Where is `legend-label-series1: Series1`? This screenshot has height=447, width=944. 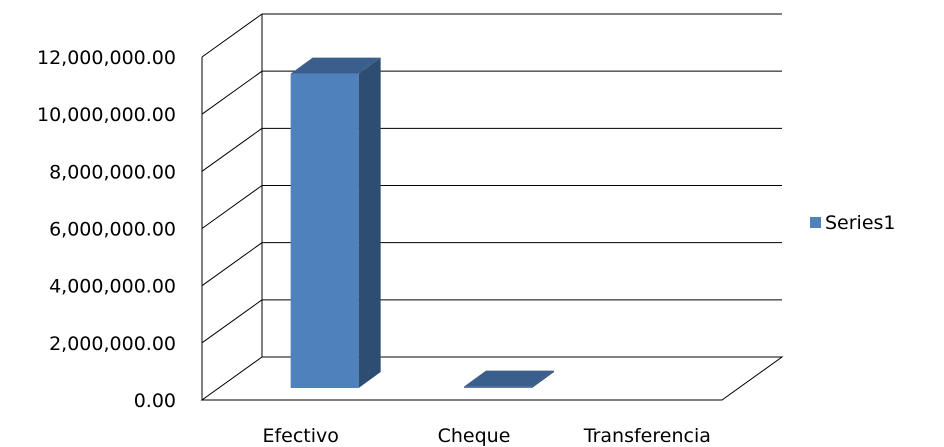
legend-label-series1: Series1 is located at coordinates (860, 223).